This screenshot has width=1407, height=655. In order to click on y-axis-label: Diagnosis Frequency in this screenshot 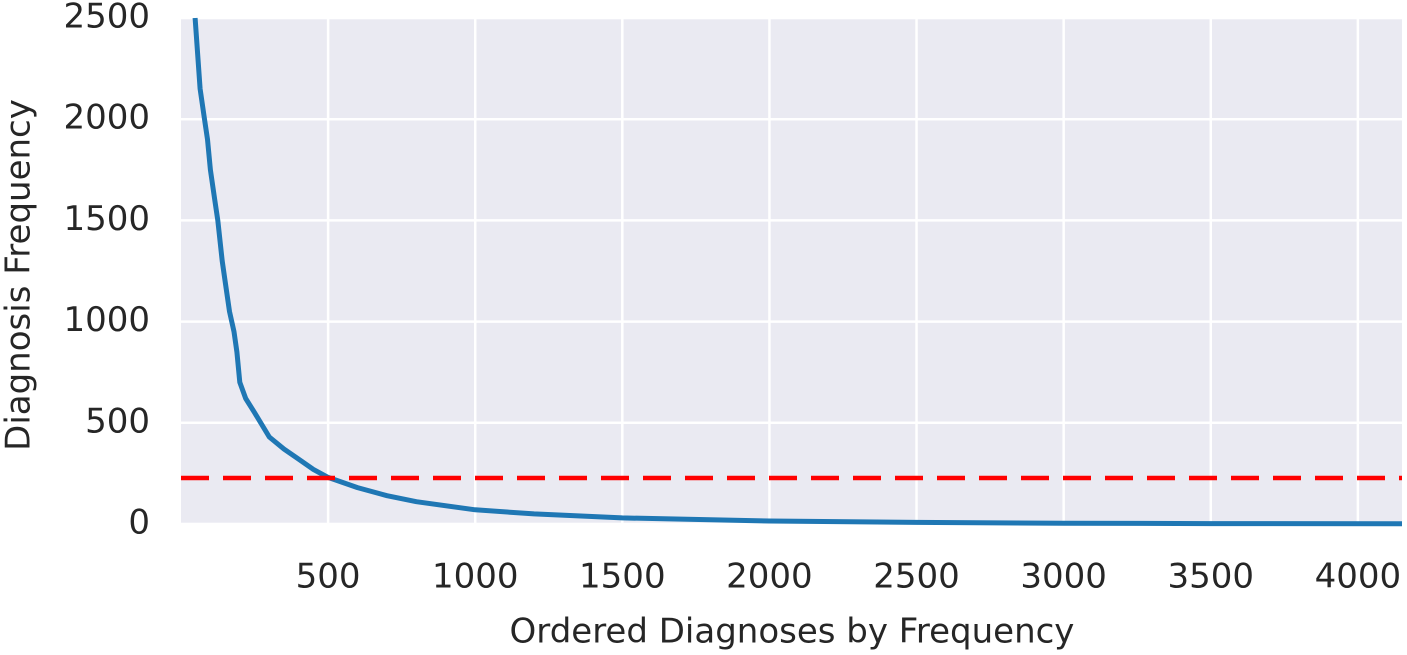, I will do `click(19, 275)`.